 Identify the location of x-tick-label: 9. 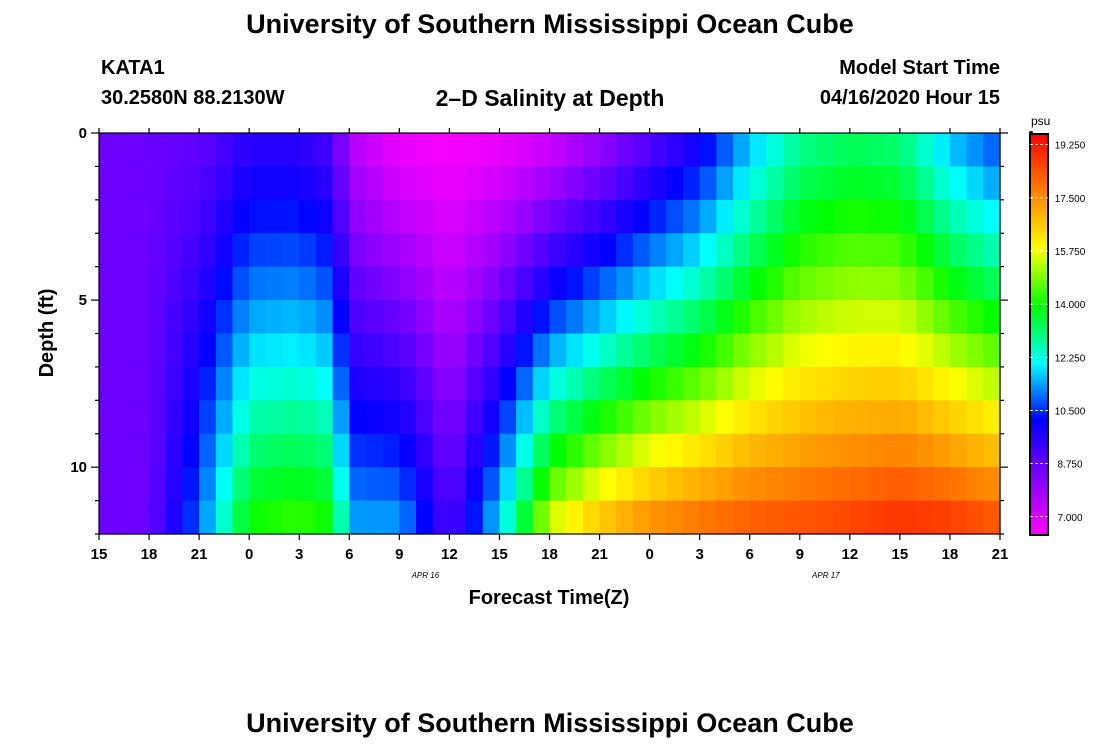
(800, 554).